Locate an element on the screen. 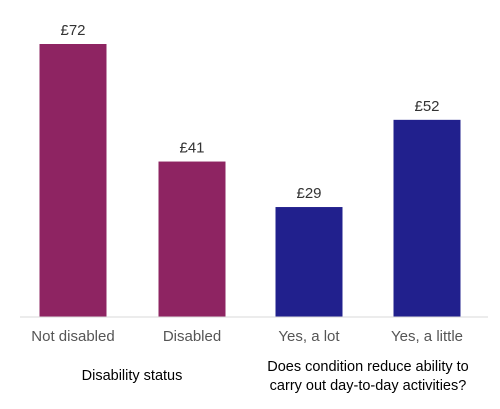 The width and height of the screenshot is (500, 409). bar-not-disabled is located at coordinates (73, 180).